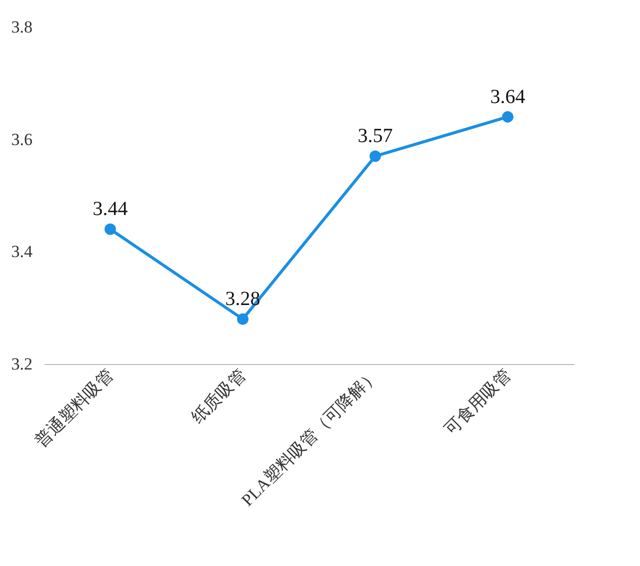 This screenshot has height=566, width=640. I want to click on data-label: 3.57, so click(375, 136).